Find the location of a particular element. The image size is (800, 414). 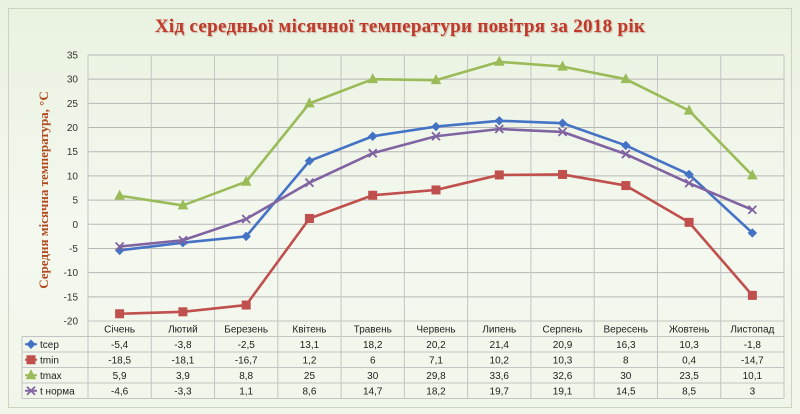

x-tick-label: Липень is located at coordinates (499, 330).